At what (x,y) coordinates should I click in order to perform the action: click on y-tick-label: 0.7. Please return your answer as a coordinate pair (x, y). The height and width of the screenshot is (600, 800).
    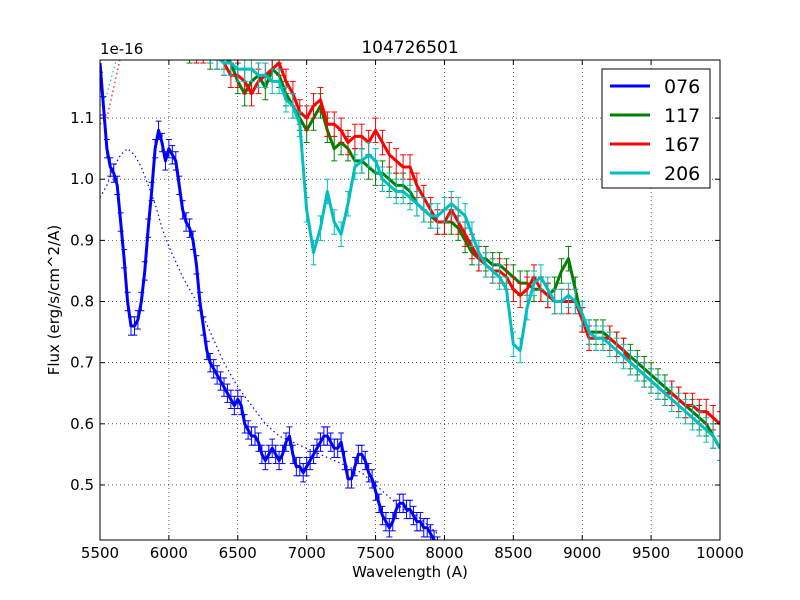
    Looking at the image, I should click on (82, 363).